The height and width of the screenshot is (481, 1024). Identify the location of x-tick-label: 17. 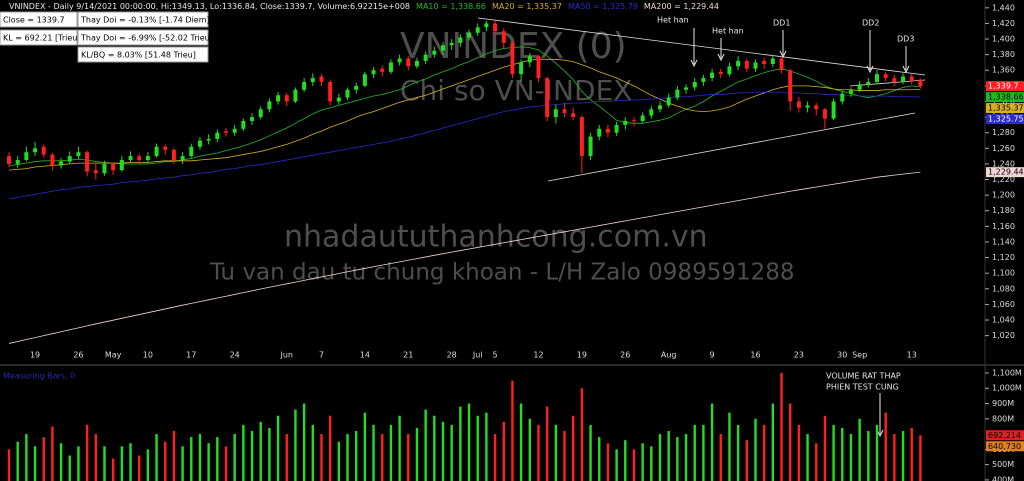
(191, 355).